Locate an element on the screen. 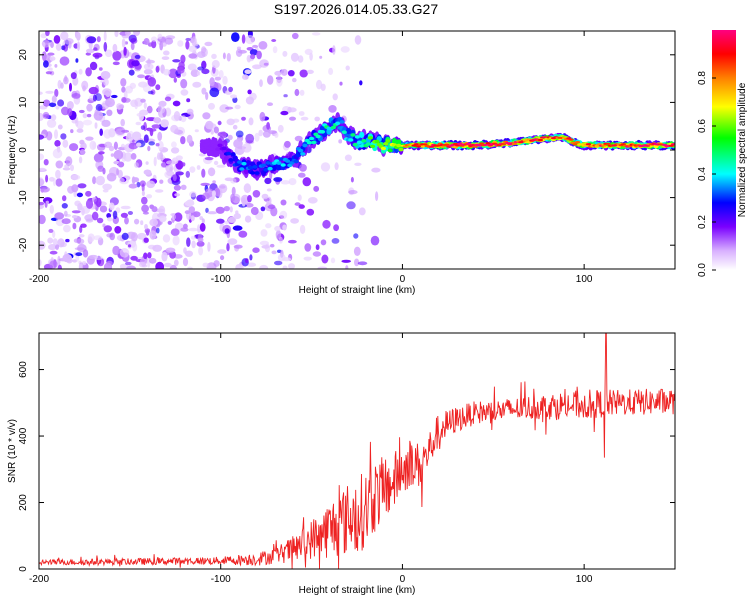 This screenshot has height=600, width=750. snr-y-label: SNR (10 * v/v) is located at coordinates (12, 451).